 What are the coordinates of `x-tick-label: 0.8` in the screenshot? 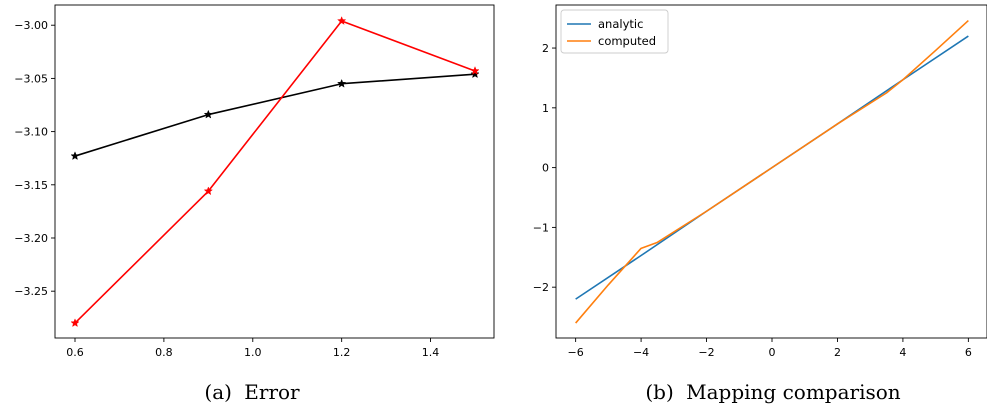 It's located at (164, 352).